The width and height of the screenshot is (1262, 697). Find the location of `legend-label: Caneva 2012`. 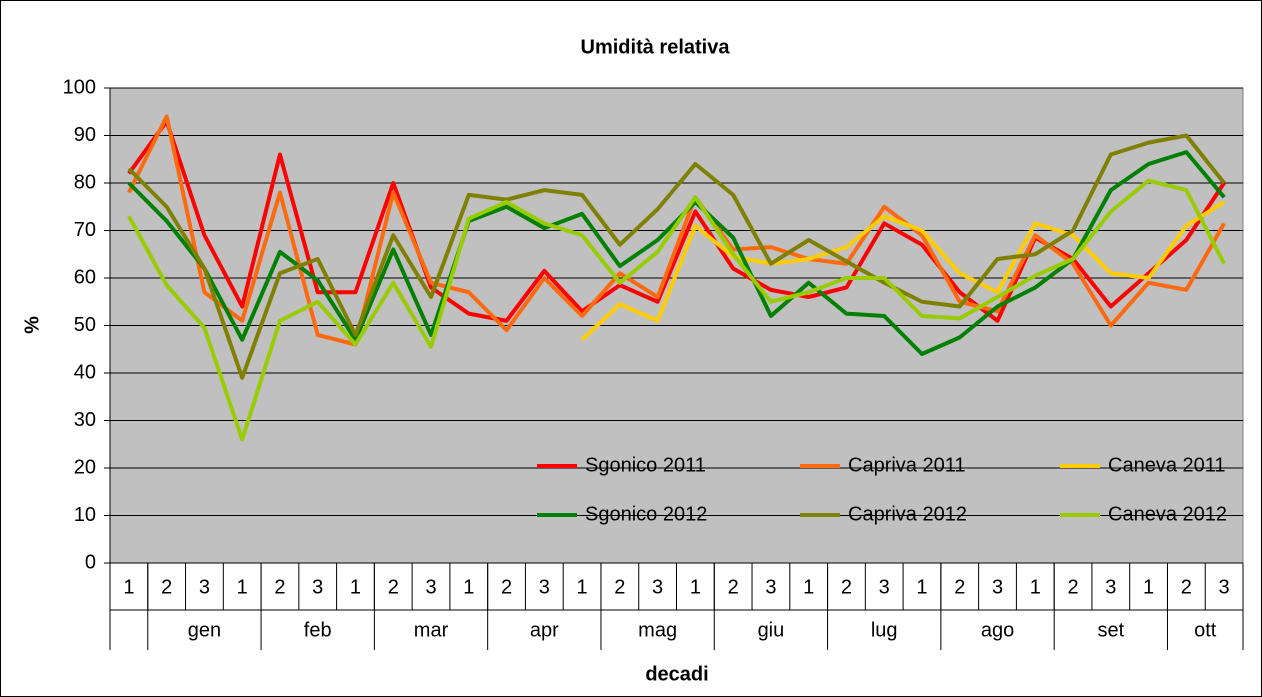

legend-label: Caneva 2012 is located at coordinates (1167, 514).